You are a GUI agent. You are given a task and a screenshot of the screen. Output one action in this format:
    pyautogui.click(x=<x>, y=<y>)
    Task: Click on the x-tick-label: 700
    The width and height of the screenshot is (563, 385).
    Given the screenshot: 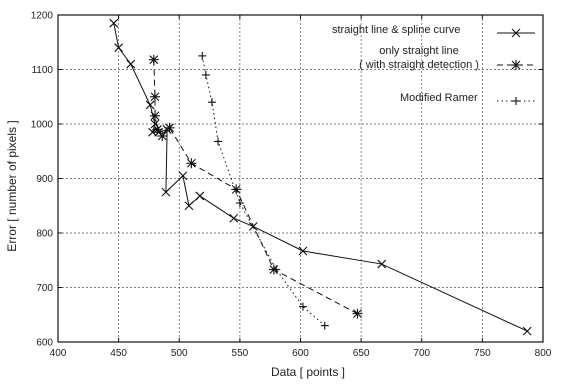 What is the action you would take?
    pyautogui.click(x=421, y=353)
    